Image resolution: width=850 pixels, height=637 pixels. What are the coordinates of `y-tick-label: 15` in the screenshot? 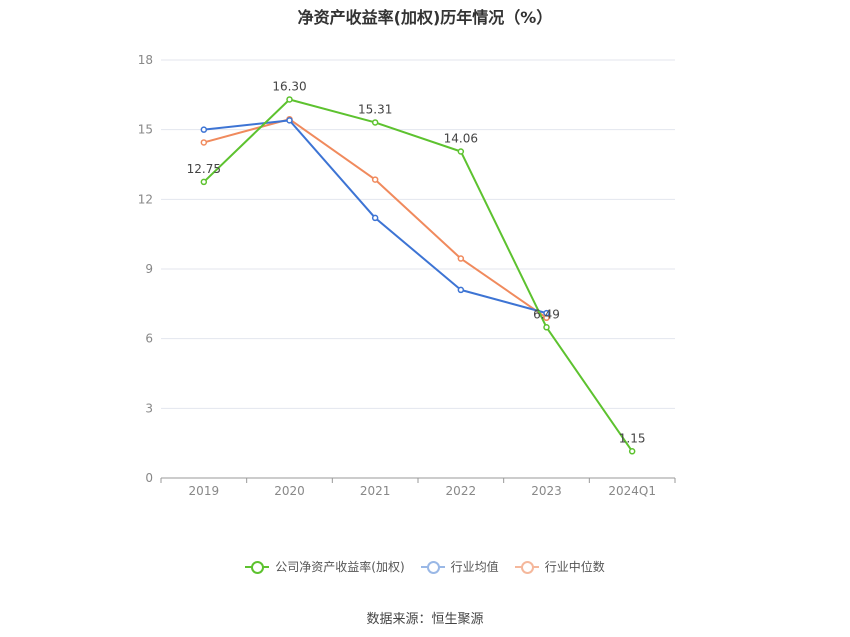 It's located at (145, 130).